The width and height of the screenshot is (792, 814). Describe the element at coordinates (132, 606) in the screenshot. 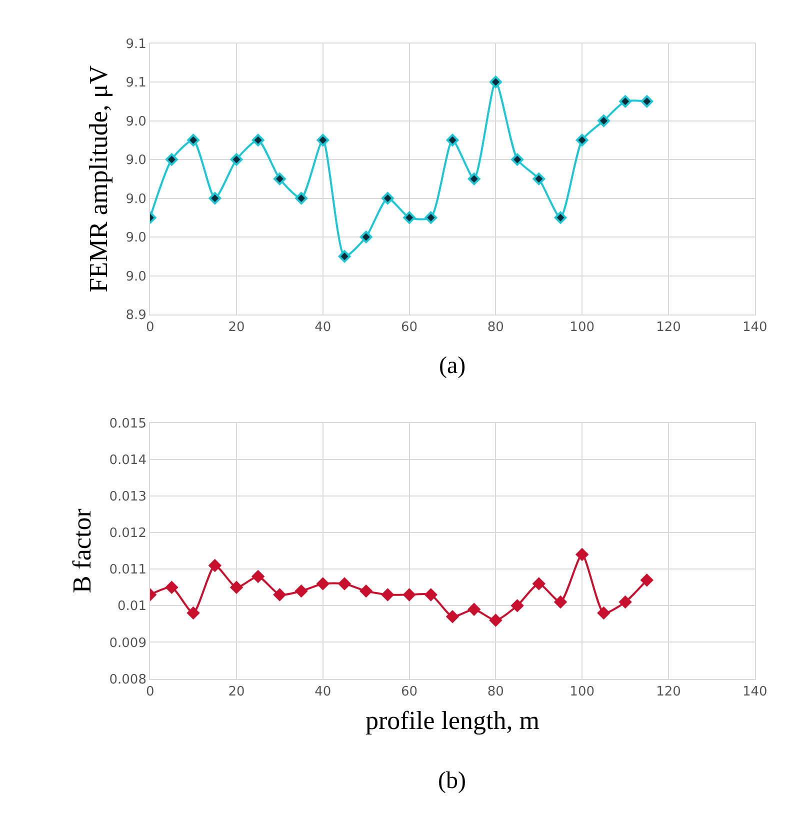

I see `y-tick-label: 0.01` at that location.